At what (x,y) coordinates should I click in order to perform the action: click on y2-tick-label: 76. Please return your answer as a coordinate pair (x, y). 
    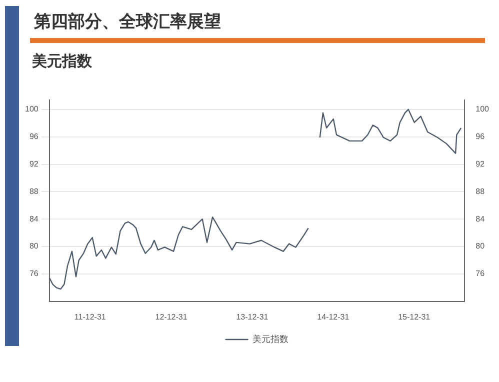
    Looking at the image, I should click on (481, 273).